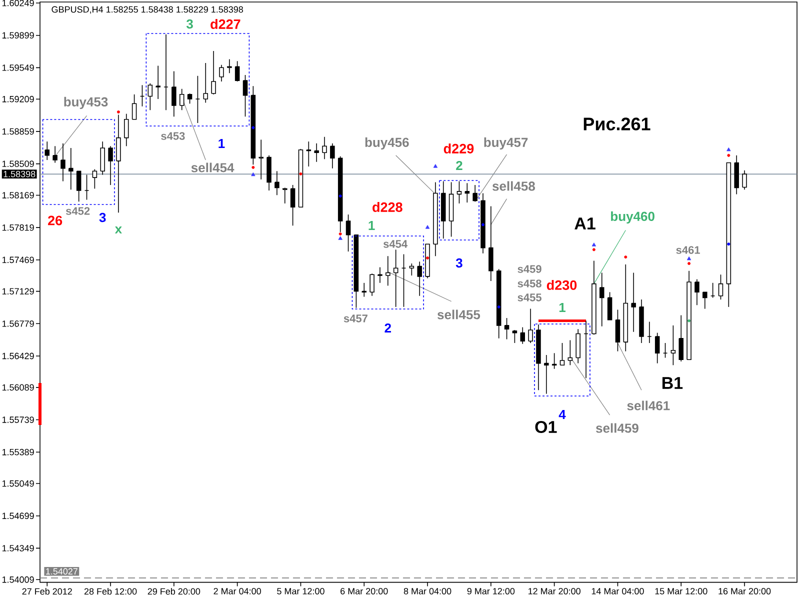 This screenshot has width=800, height=600. What do you see at coordinates (18, 163) in the screenshot?
I see `y-tick-label: 1.58509` at bounding box center [18, 163].